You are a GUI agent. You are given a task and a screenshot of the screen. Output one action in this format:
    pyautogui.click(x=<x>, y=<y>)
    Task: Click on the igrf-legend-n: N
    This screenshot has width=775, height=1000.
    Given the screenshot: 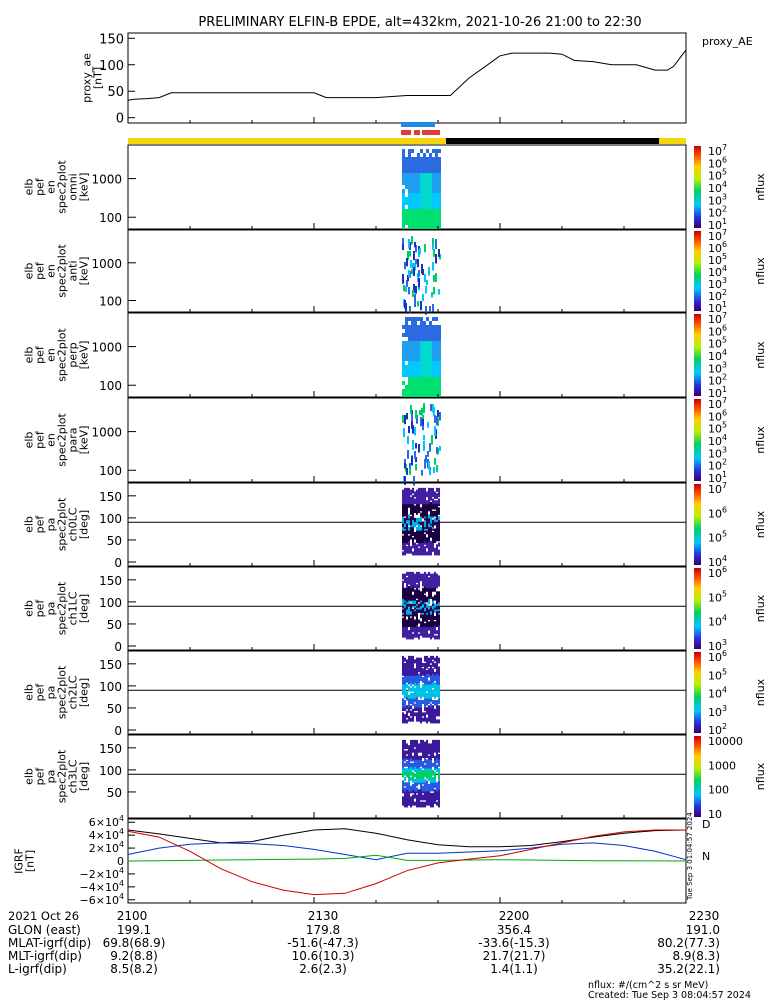 What is the action you would take?
    pyautogui.click(x=706, y=856)
    